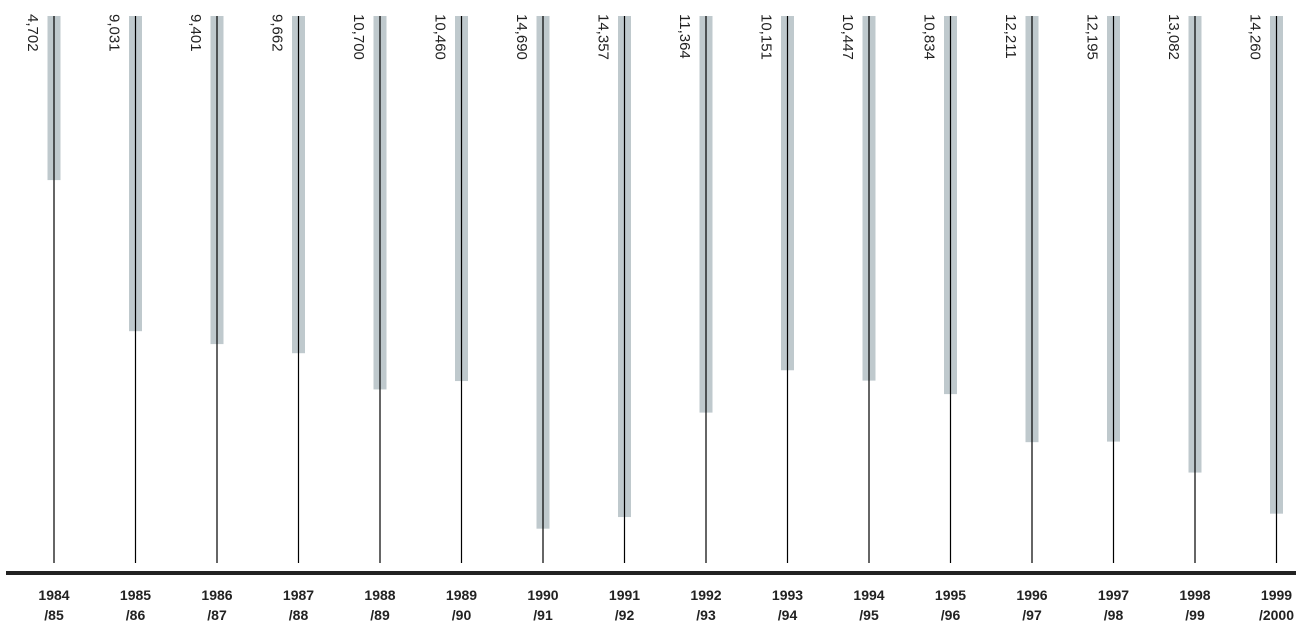  What do you see at coordinates (868, 595) in the screenshot?
I see `x-tick-label: 1994` at bounding box center [868, 595].